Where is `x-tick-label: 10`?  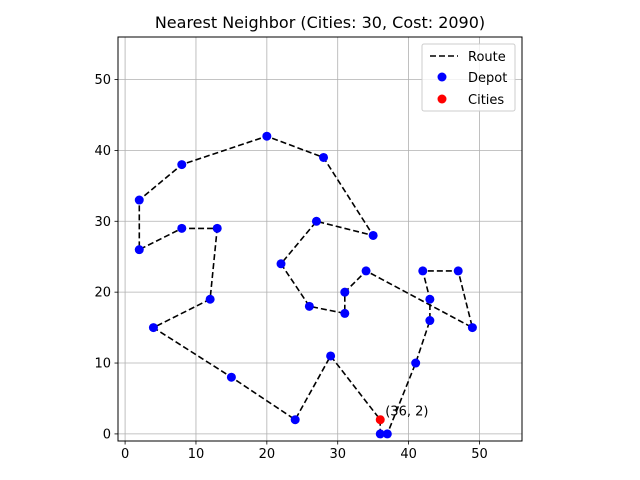 x-tick-label: 10 is located at coordinates (196, 454).